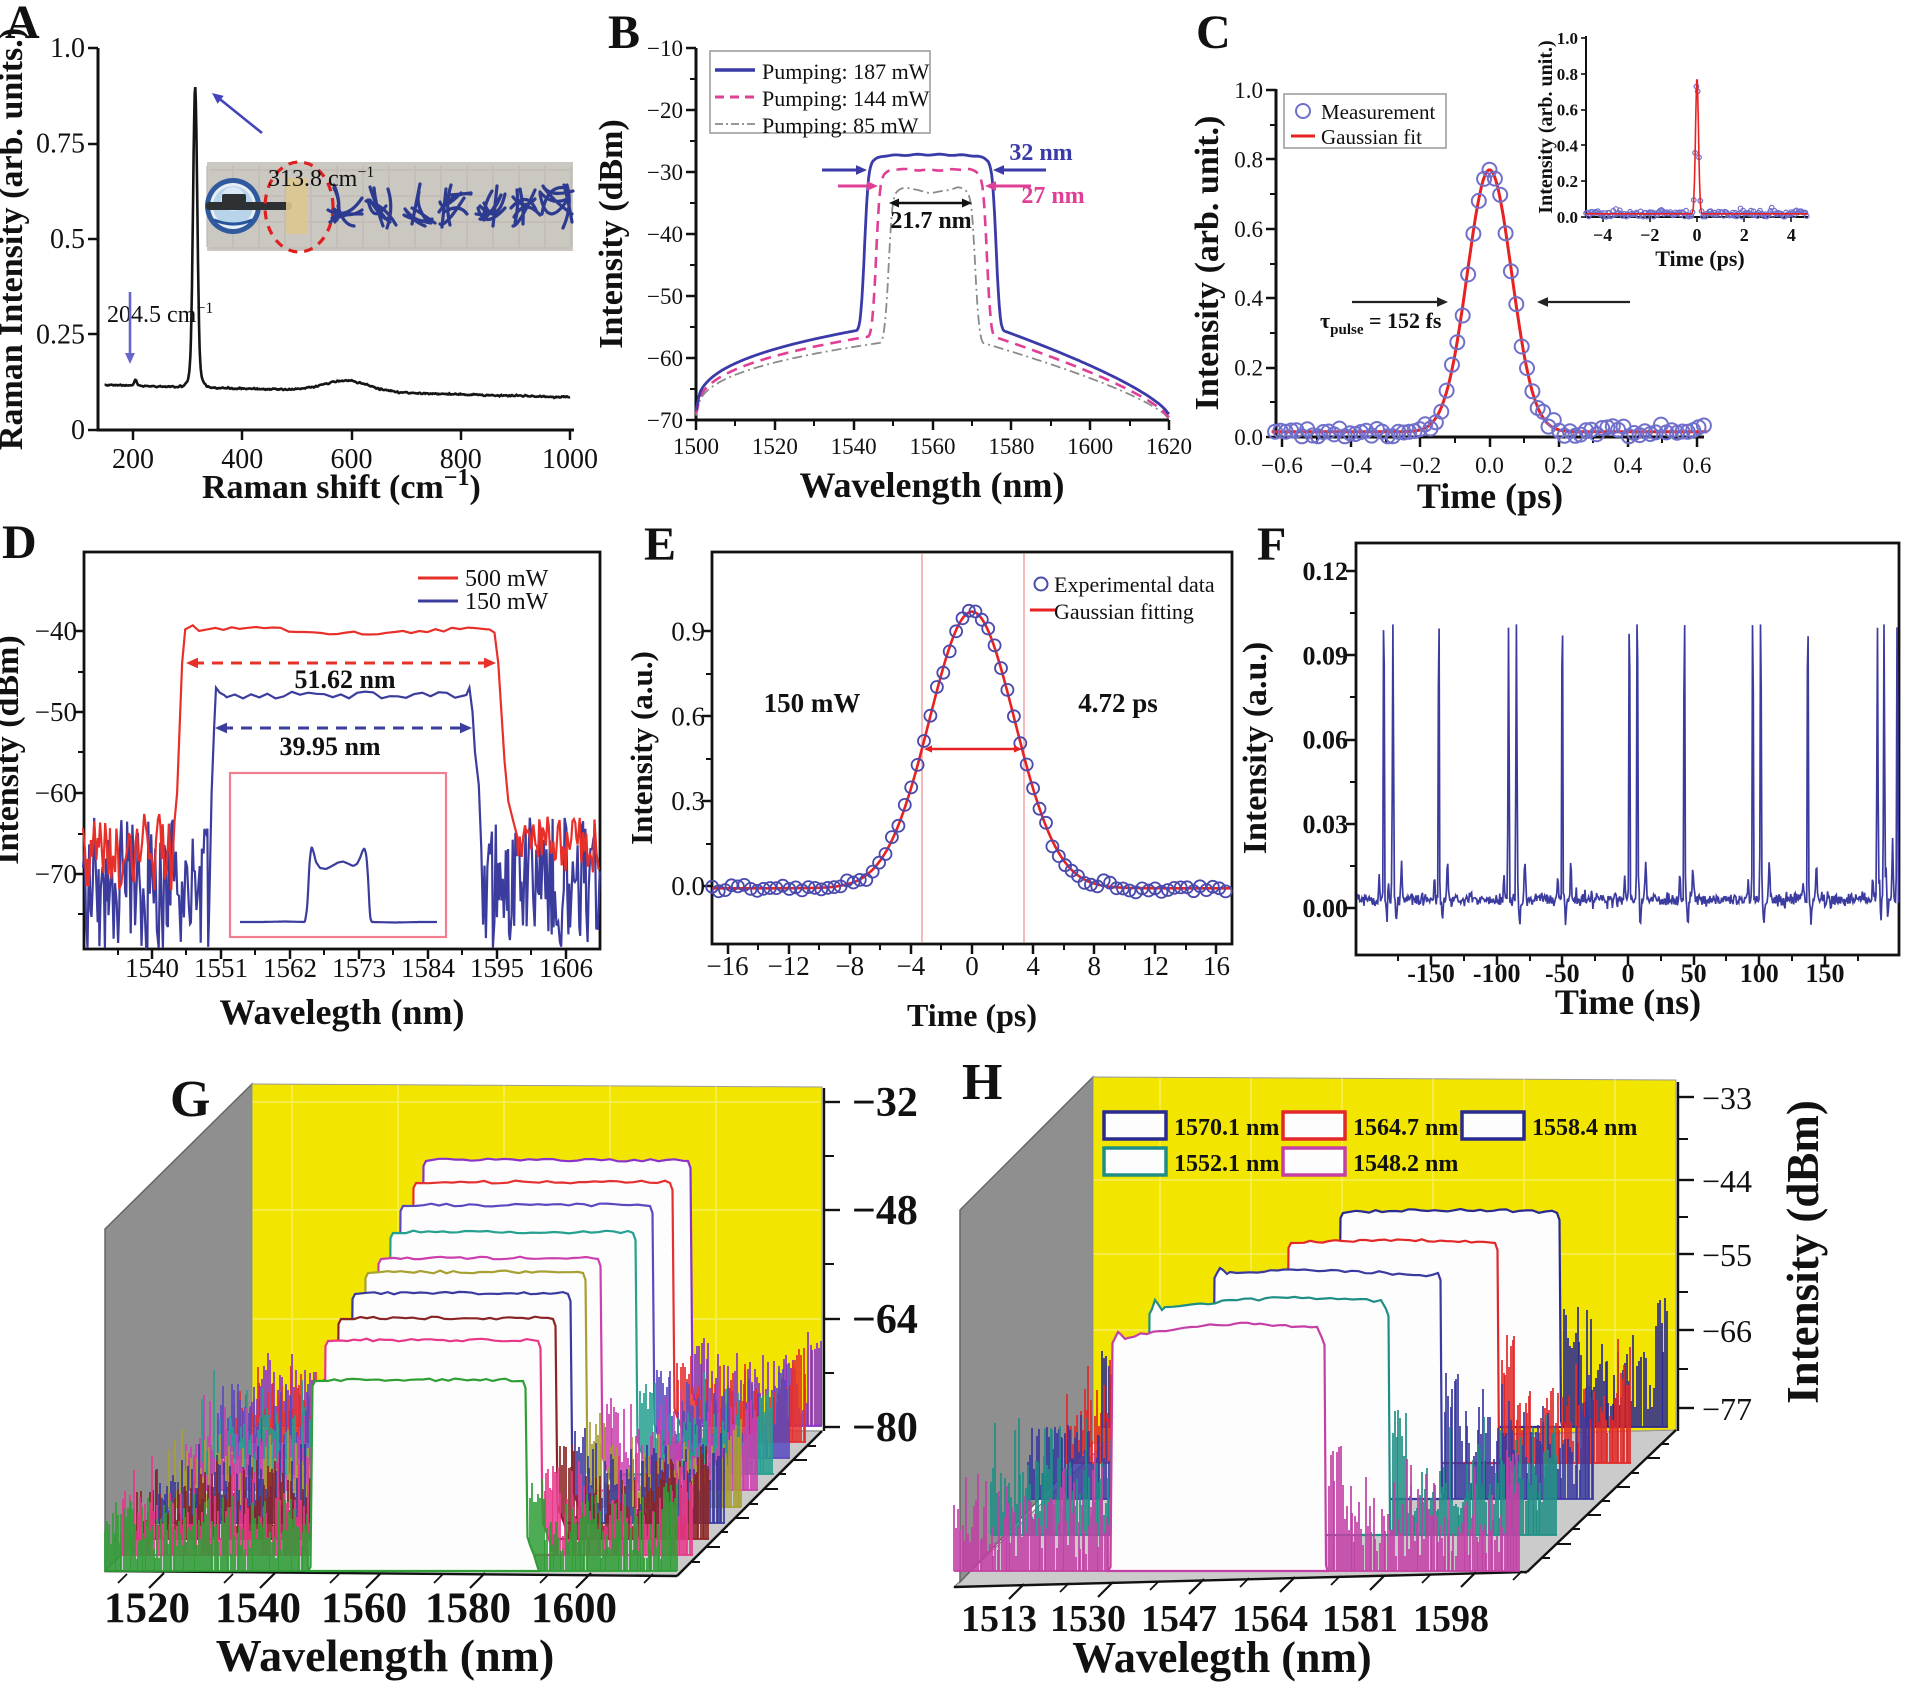 The image size is (1910, 1687). What do you see at coordinates (341, 485) in the screenshot?
I see `svg-text: Raman shift (cm−1)` at bounding box center [341, 485].